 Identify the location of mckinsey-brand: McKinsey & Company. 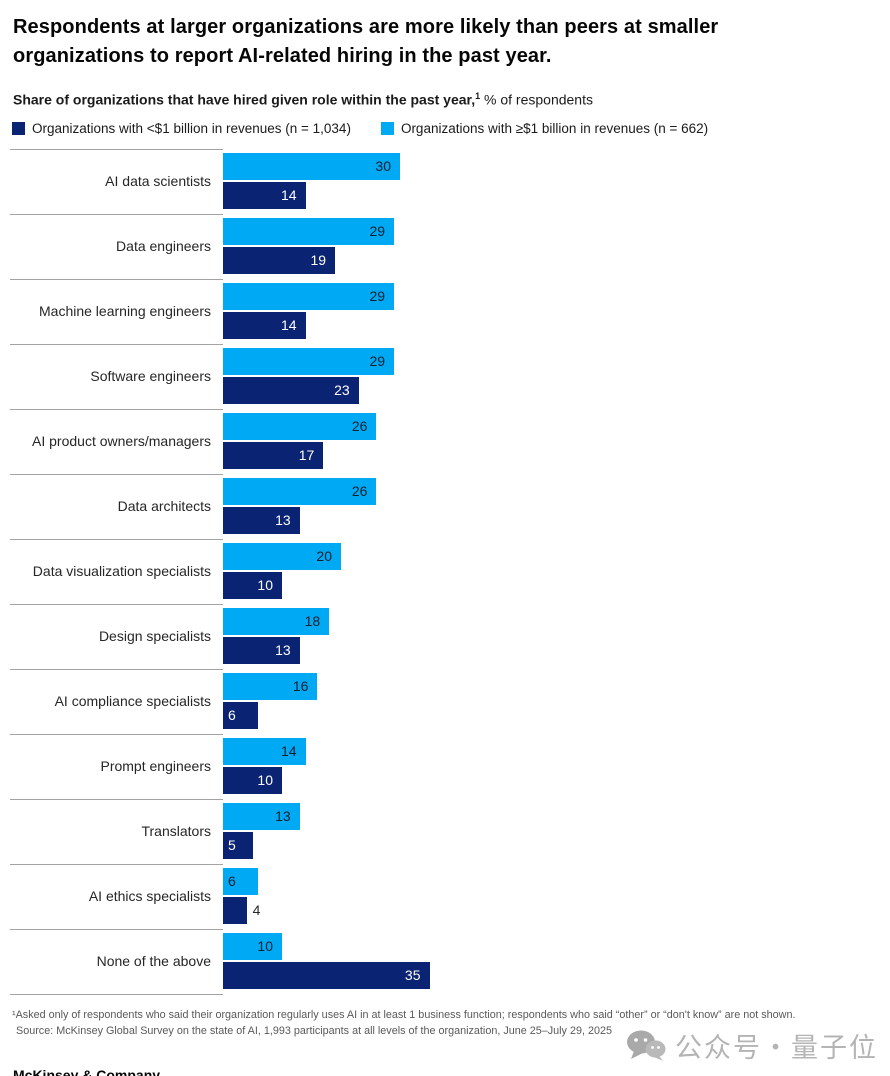
(87, 1071).